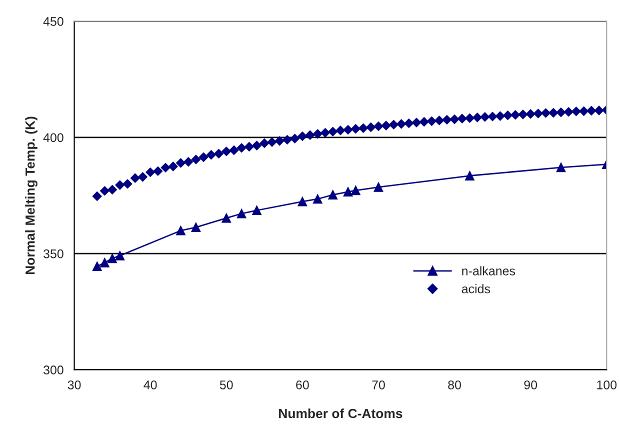 This screenshot has width=619, height=425. Describe the element at coordinates (53, 21) in the screenshot. I see `y-tick-label: 450` at that location.